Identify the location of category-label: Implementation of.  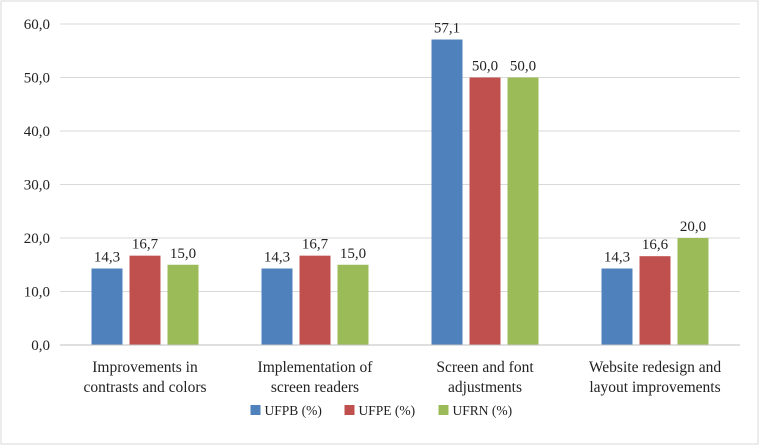
(316, 367).